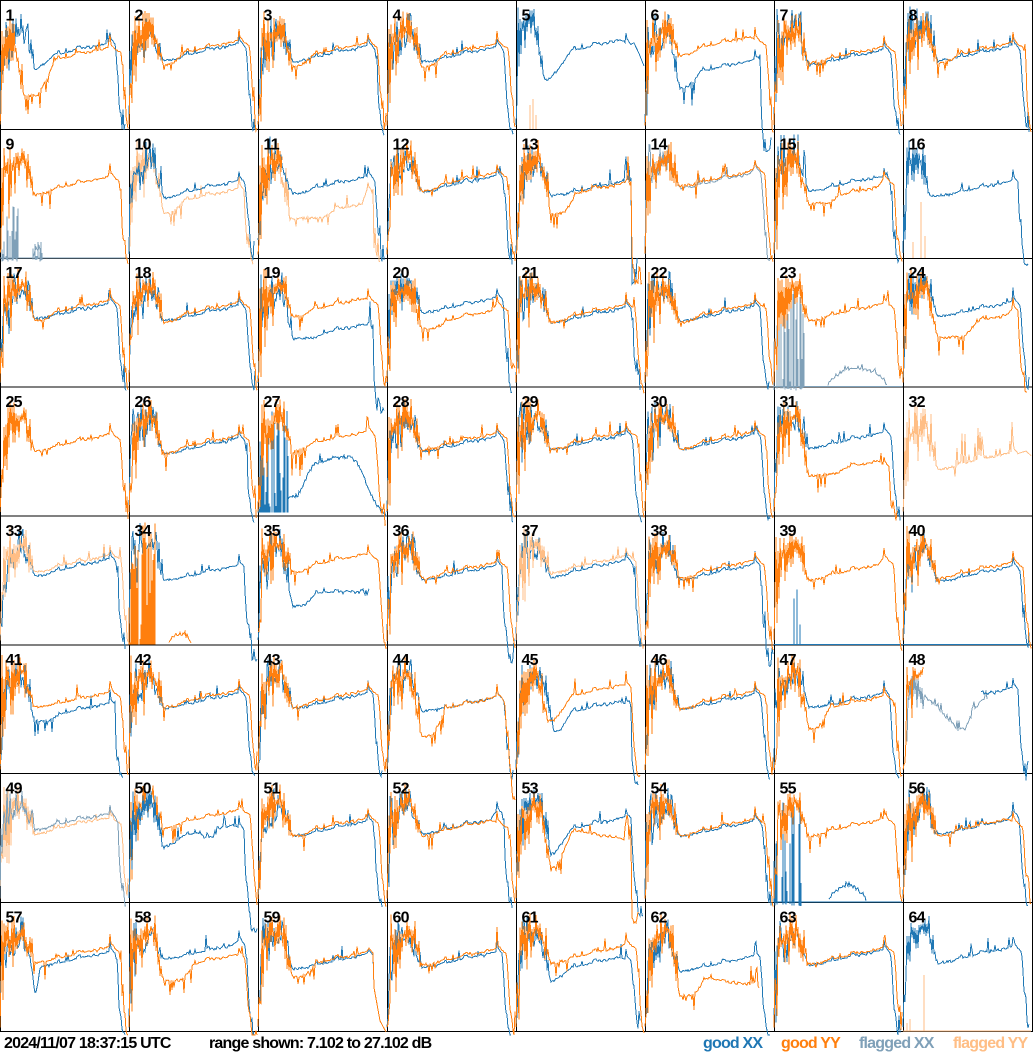  Describe the element at coordinates (788, 402) in the screenshot. I see `svg-text: 31` at that location.